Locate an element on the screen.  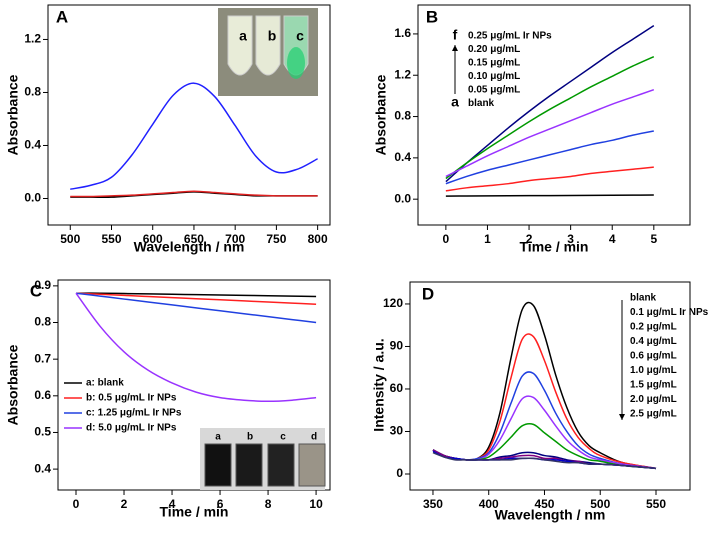
legend-label: 1.5 μg/mL is located at coordinates (653, 385).